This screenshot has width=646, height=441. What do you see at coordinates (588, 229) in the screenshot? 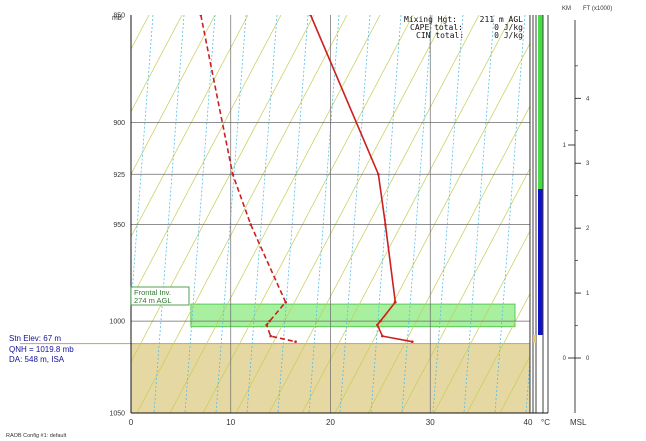
I see `ft-tick-label: 2` at bounding box center [588, 229].